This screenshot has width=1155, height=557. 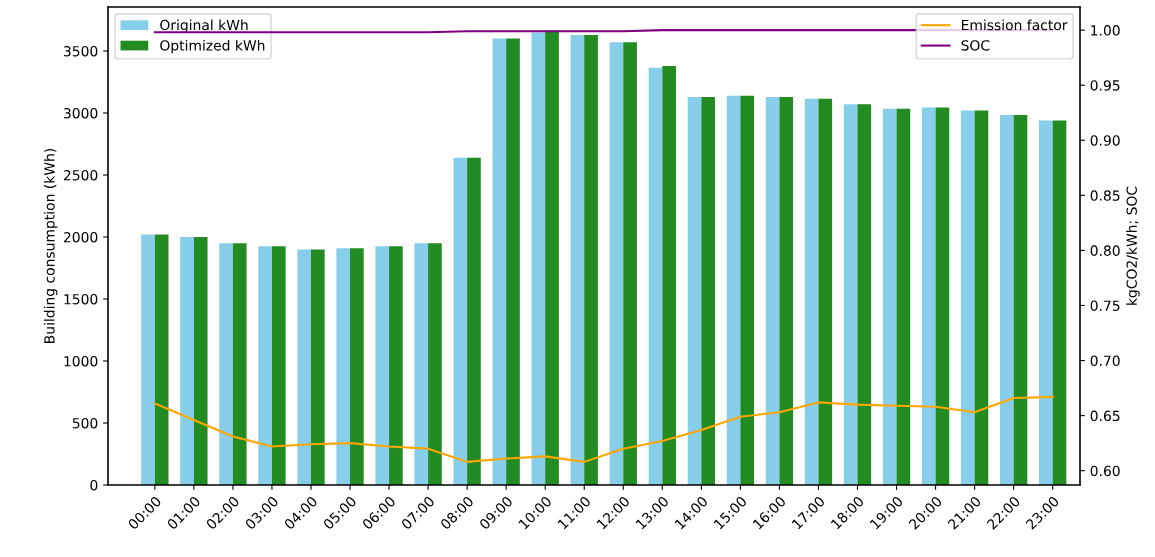 I want to click on y-tick-label: 3500, so click(x=80, y=51).